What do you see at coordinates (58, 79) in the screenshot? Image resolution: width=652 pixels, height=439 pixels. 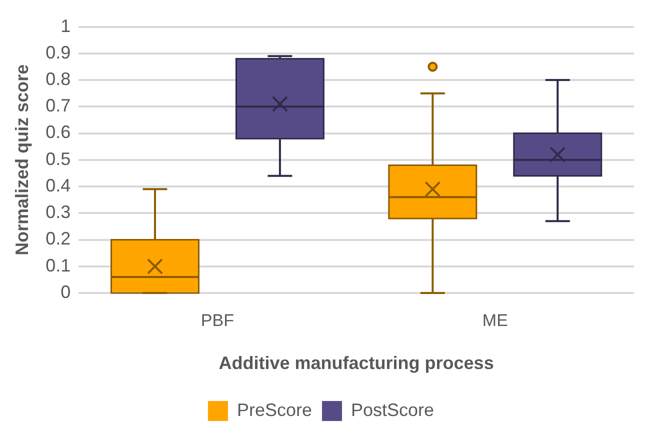 I see `y-tick-label: 0.8` at bounding box center [58, 79].